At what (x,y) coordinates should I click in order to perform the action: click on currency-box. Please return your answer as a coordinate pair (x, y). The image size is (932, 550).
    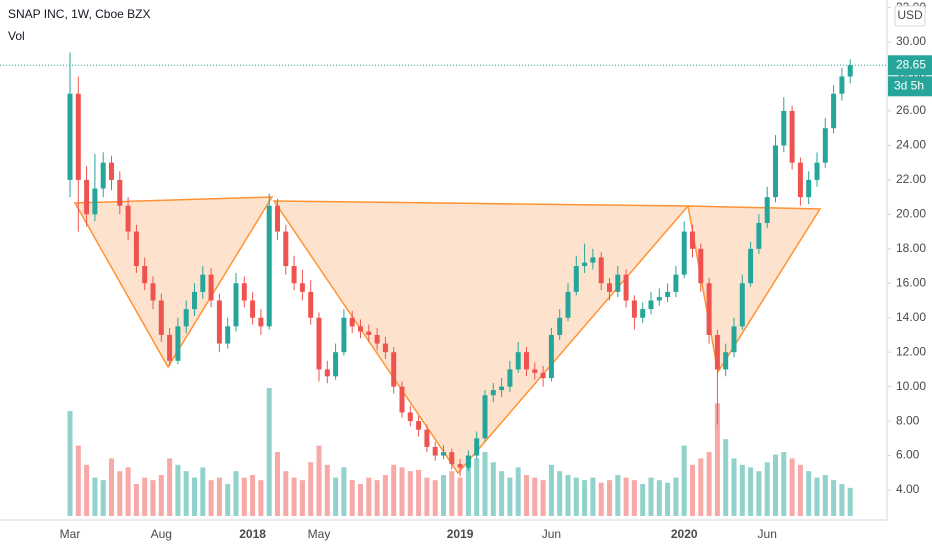
    Looking at the image, I should click on (910, 16).